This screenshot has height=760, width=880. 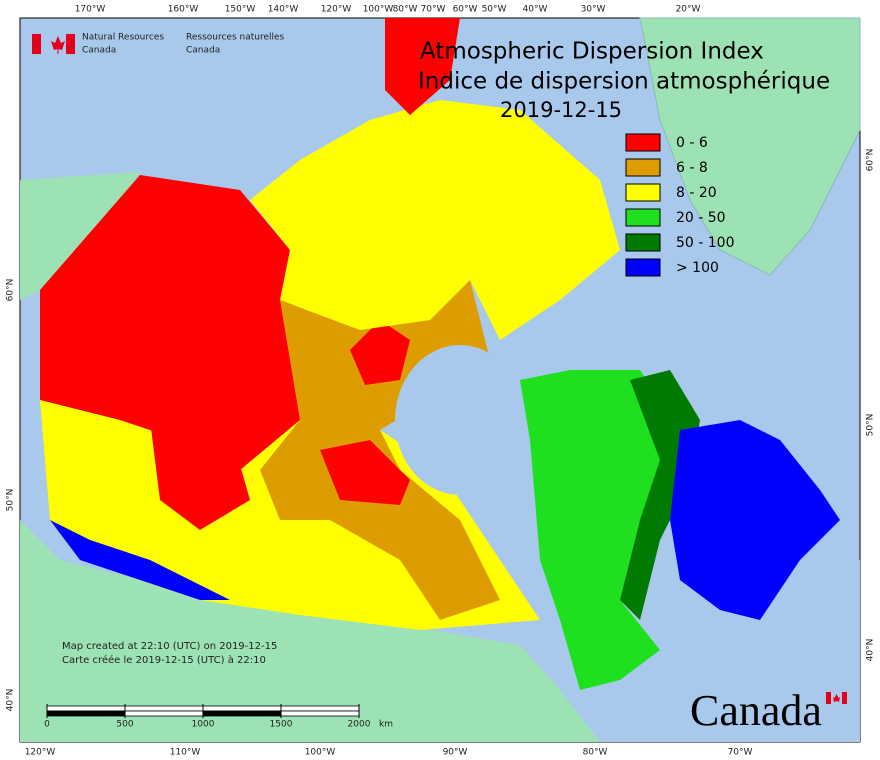 I want to click on hudson-bay, so click(x=460, y=420).